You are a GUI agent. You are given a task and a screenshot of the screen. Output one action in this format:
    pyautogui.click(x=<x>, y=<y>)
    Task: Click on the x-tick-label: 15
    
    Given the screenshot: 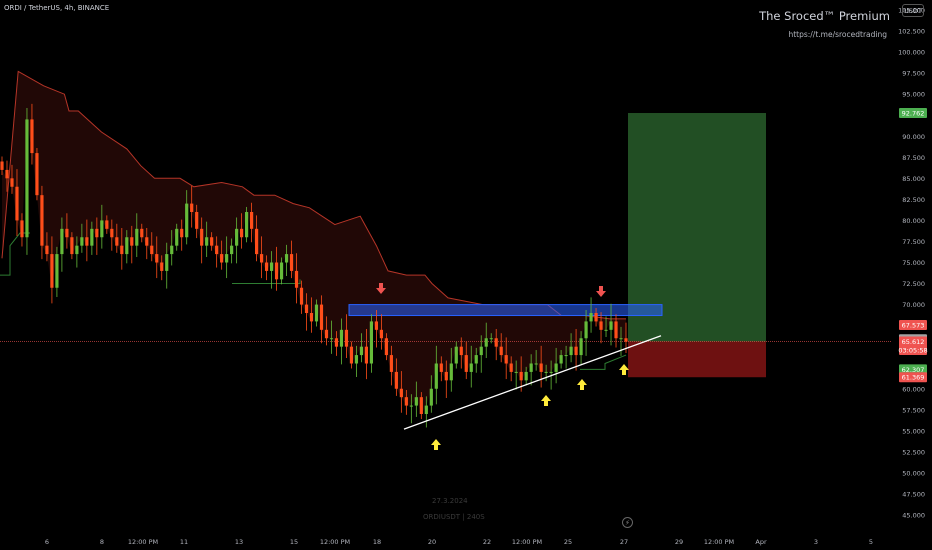 What is the action you would take?
    pyautogui.click(x=294, y=542)
    